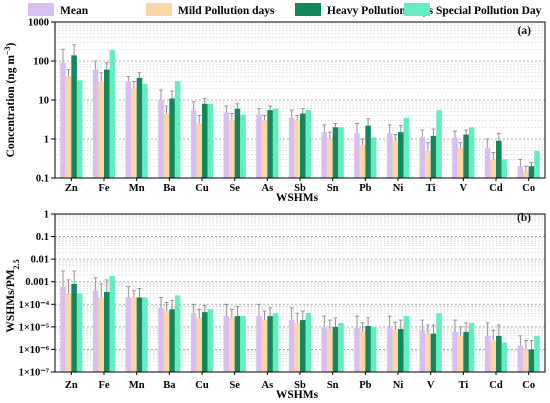 The height and width of the screenshot is (403, 550). What do you see at coordinates (431, 188) in the screenshot?
I see `panel-a-xtick-label-ti: Ti` at bounding box center [431, 188].